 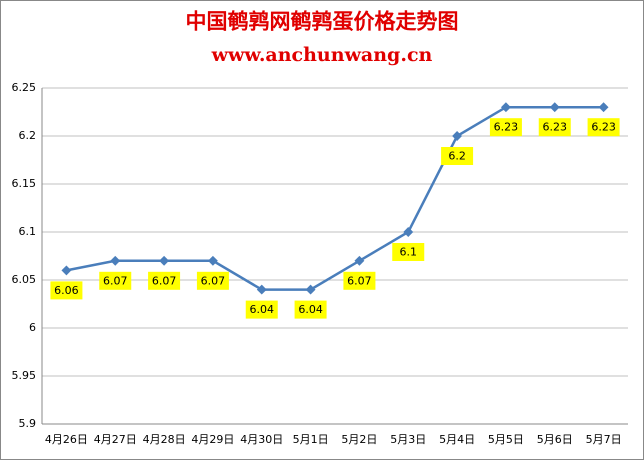 What do you see at coordinates (32, 327) in the screenshot?
I see `y-tick-label: 6` at bounding box center [32, 327].